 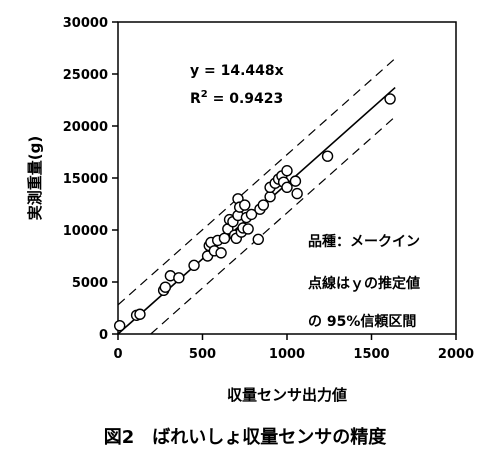 What do you see at coordinates (85, 127) in the screenshot?
I see `y-tick-label: 20000` at bounding box center [85, 127].